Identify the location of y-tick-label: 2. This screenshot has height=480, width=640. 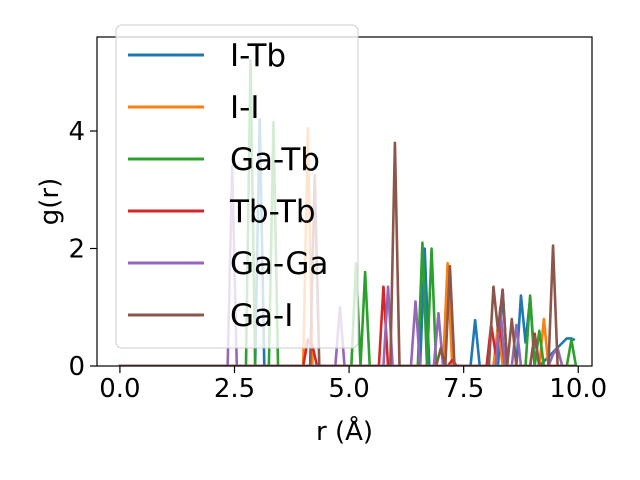
(76, 250).